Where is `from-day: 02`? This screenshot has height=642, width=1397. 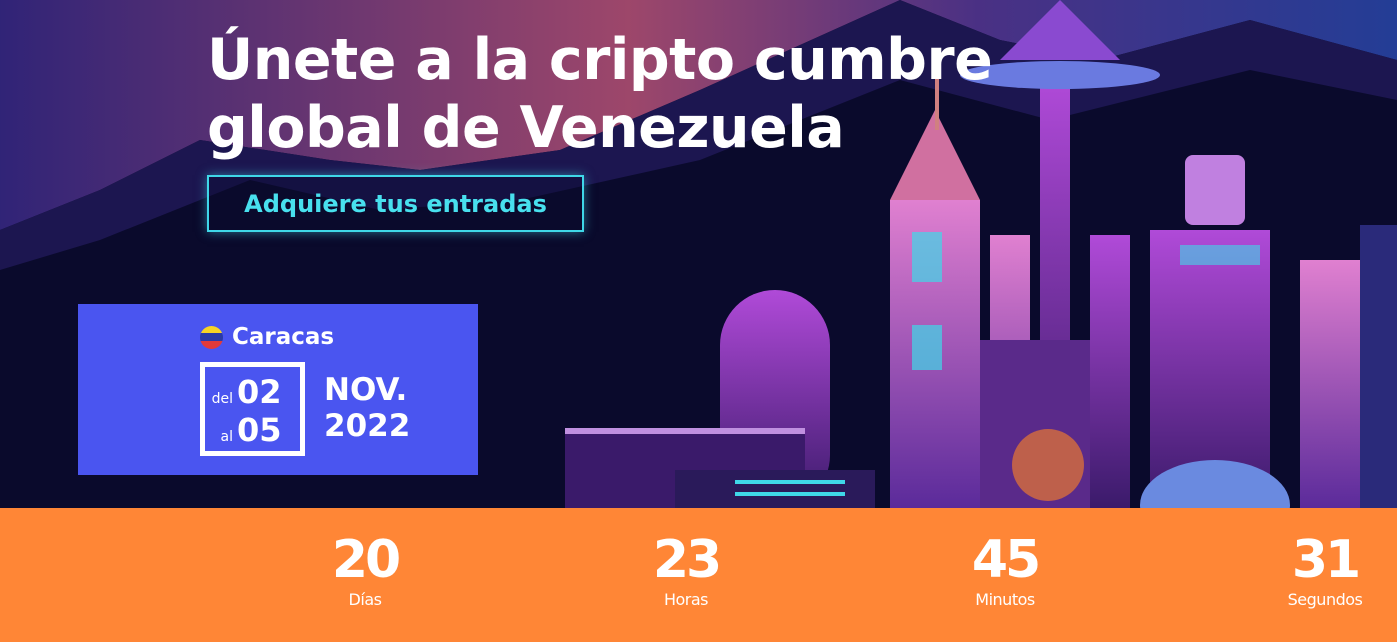
from-day: 02 is located at coordinates (259, 392).